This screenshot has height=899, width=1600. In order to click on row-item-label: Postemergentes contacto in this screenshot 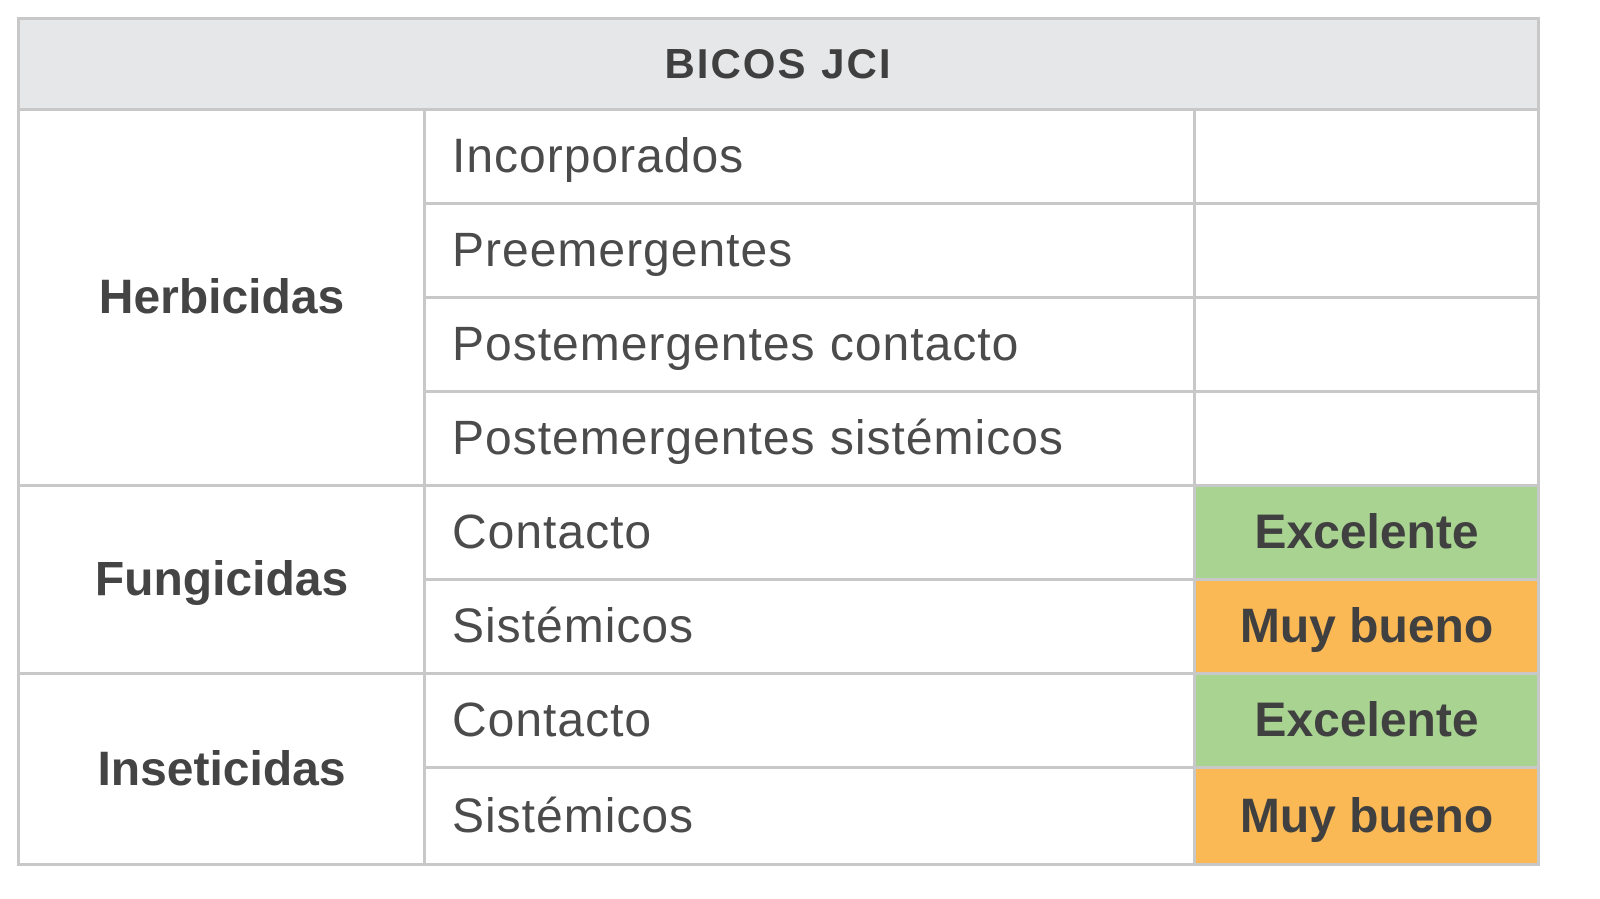, I will do `click(811, 346)`.